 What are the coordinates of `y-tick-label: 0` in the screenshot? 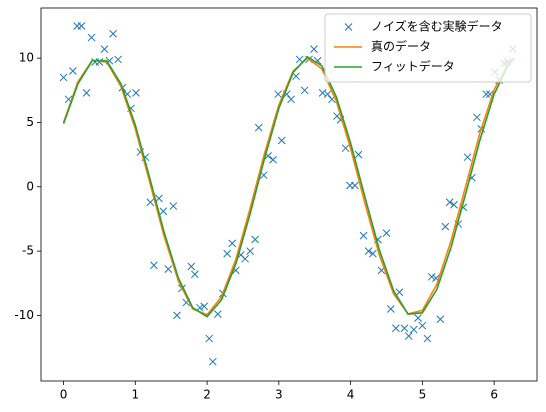 It's located at (30, 186).